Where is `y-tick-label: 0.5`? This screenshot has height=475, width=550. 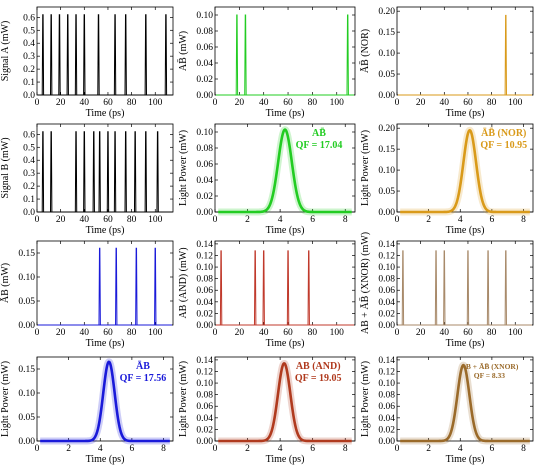 y-tick-label: 0.5 is located at coordinates (29, 31).